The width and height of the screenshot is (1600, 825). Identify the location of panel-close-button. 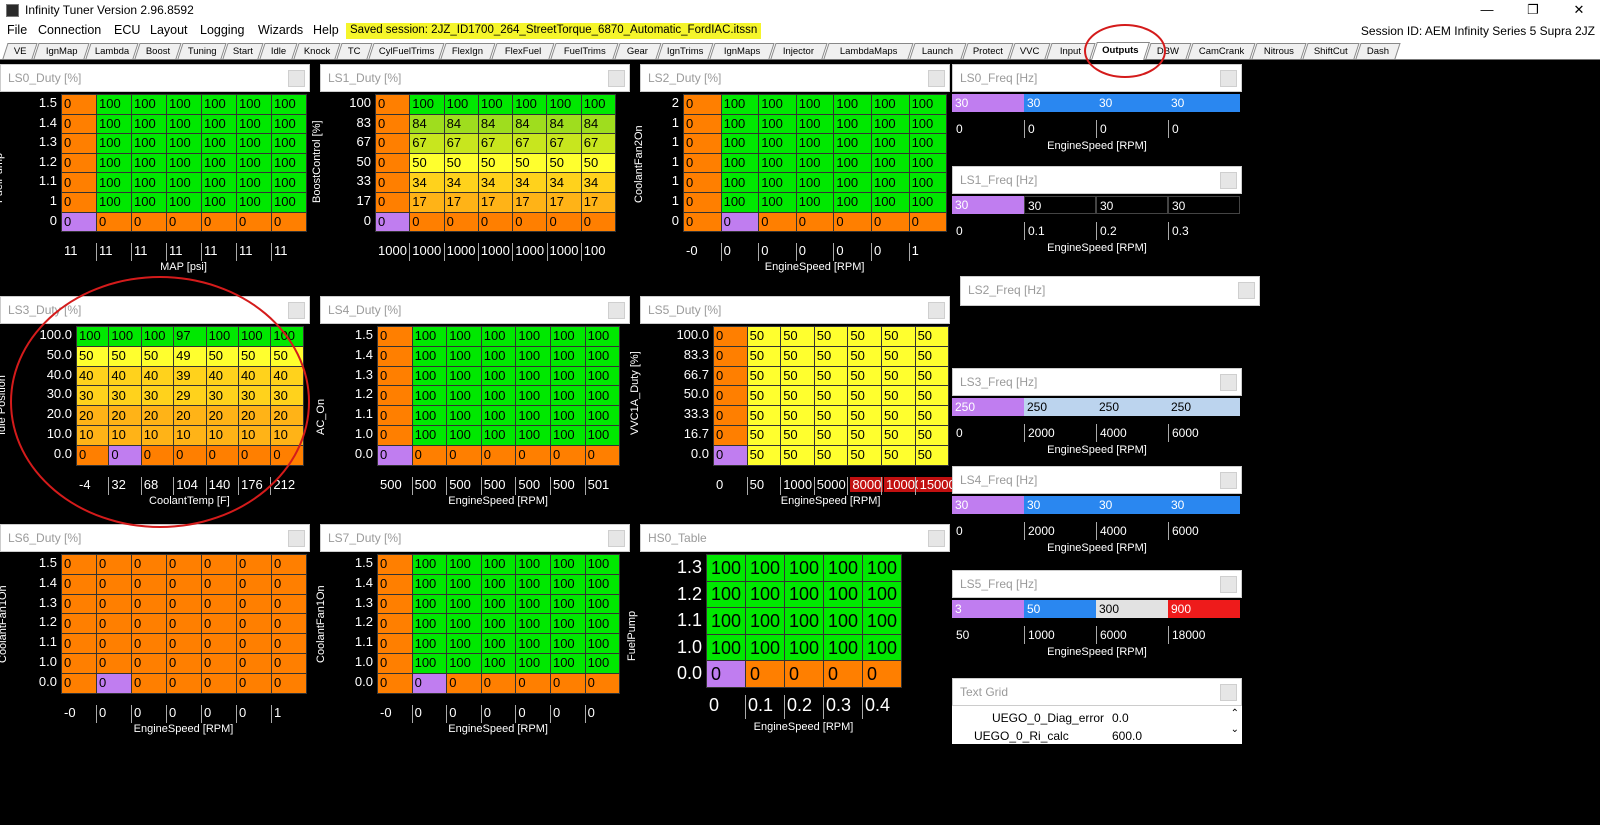
(1228, 78).